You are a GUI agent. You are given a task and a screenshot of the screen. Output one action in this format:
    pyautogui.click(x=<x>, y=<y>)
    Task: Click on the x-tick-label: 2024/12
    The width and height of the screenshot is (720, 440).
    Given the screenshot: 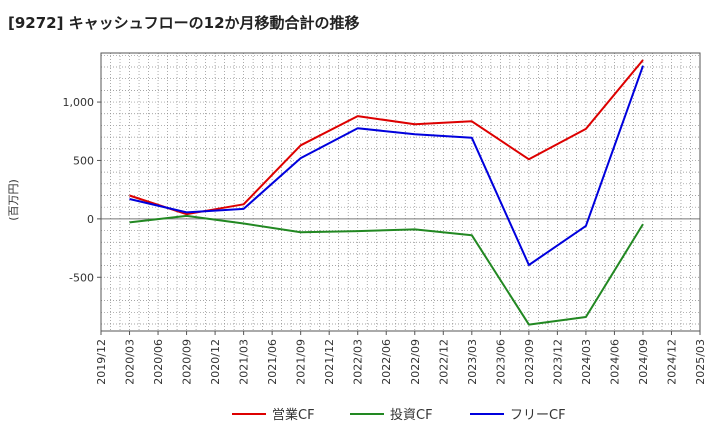 What is the action you would take?
    pyautogui.click(x=671, y=362)
    